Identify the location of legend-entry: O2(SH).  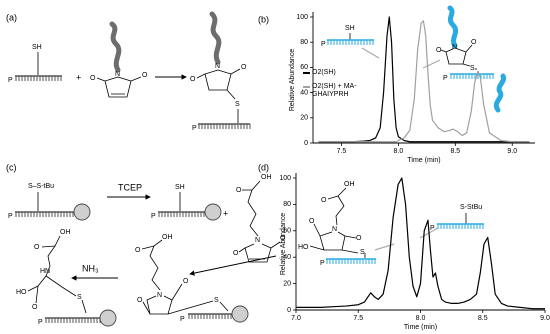
(324, 72).